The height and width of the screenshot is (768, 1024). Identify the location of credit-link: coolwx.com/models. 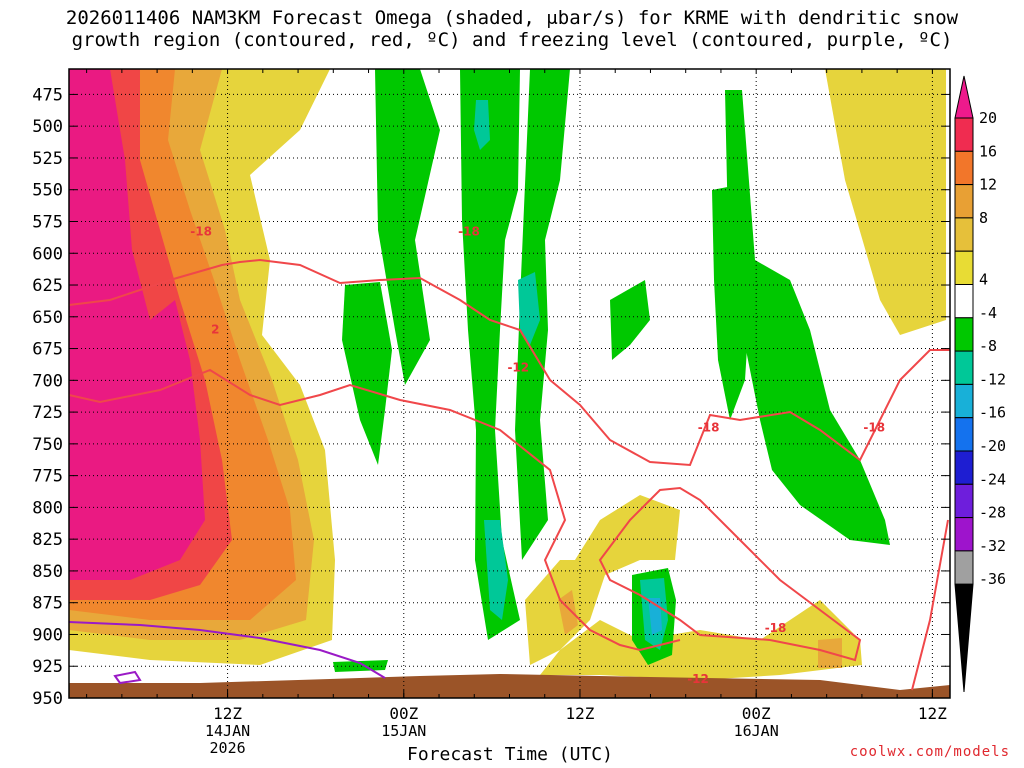
(929, 752).